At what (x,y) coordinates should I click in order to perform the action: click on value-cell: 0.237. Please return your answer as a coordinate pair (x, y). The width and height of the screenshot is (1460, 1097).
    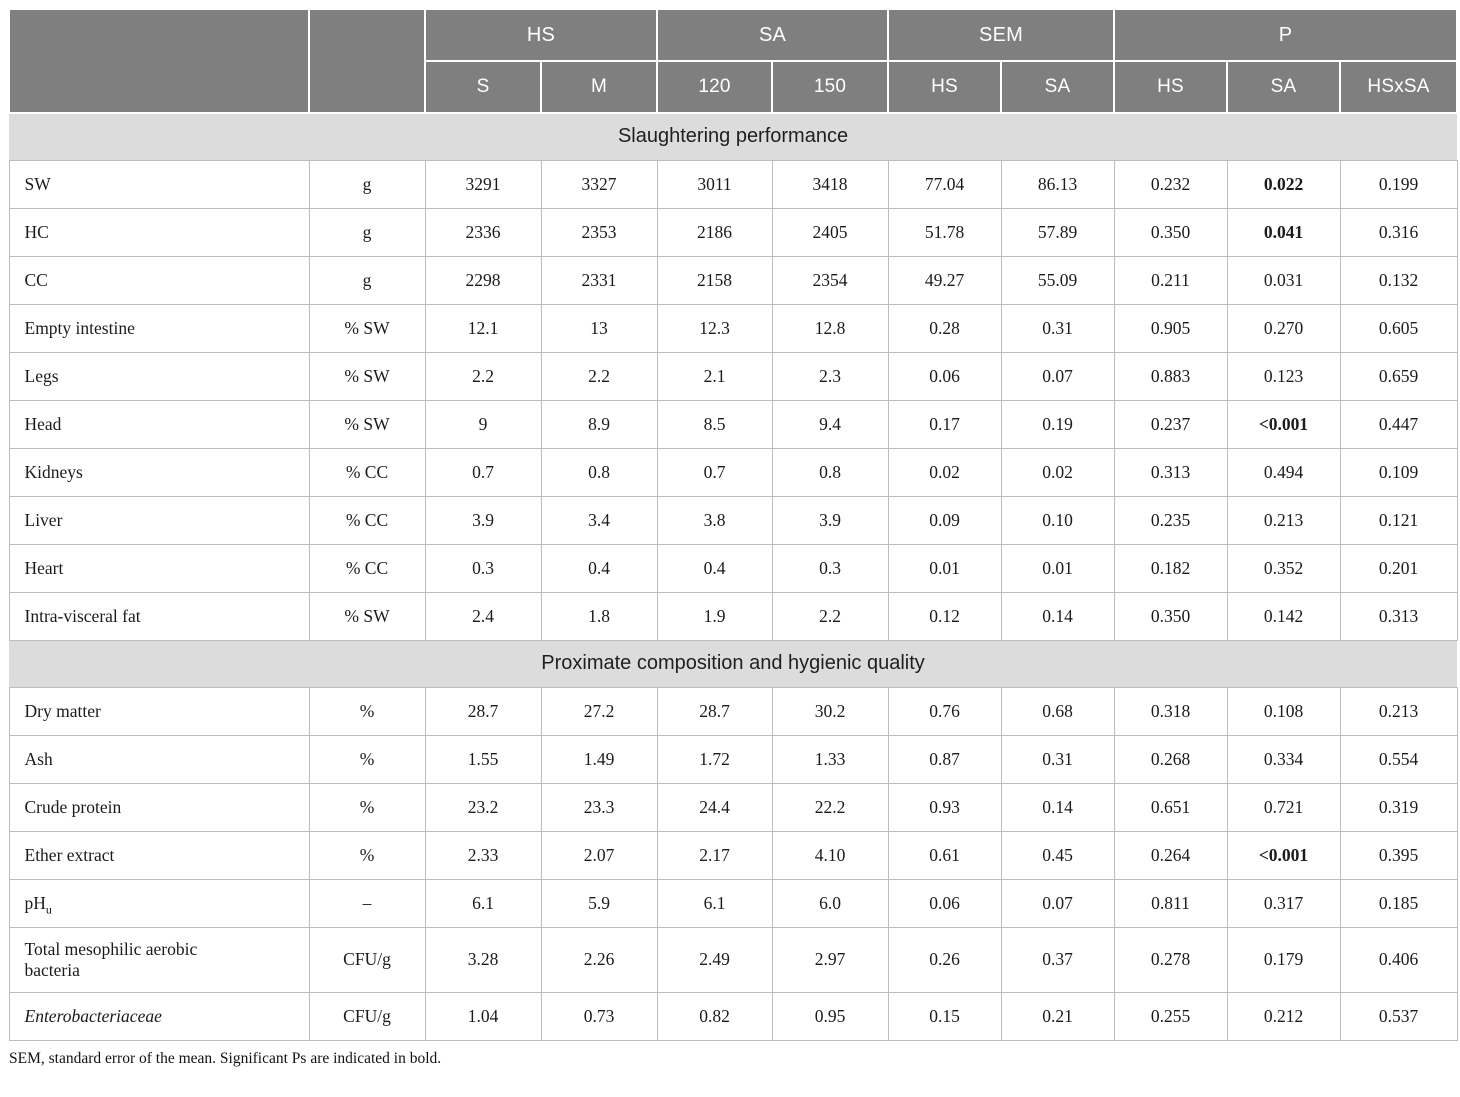
    Looking at the image, I should click on (1170, 424).